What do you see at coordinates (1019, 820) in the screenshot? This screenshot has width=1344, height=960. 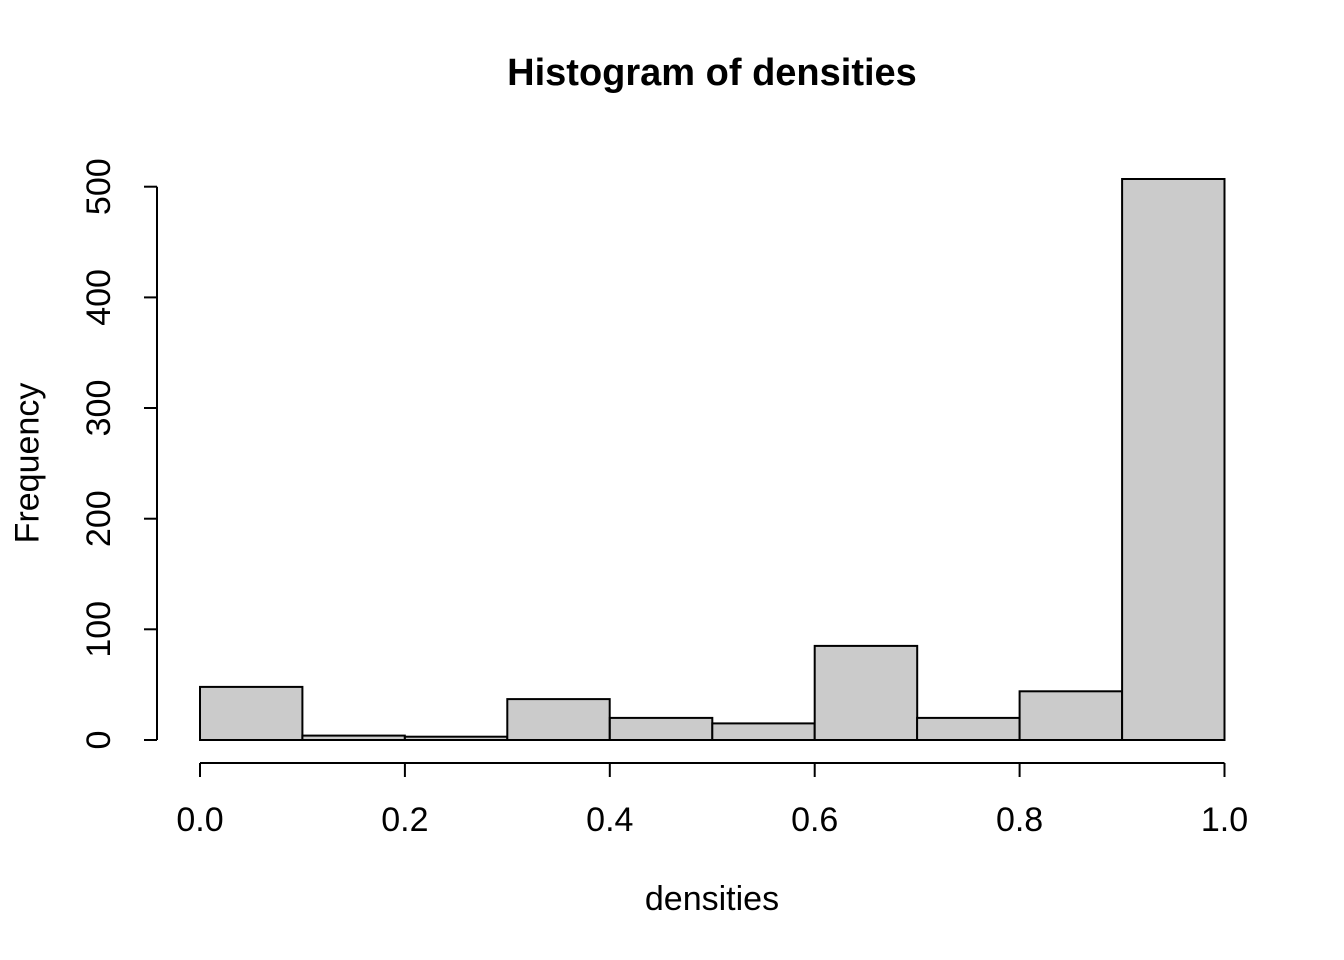 I see `x-tick-label: 0.8` at bounding box center [1019, 820].